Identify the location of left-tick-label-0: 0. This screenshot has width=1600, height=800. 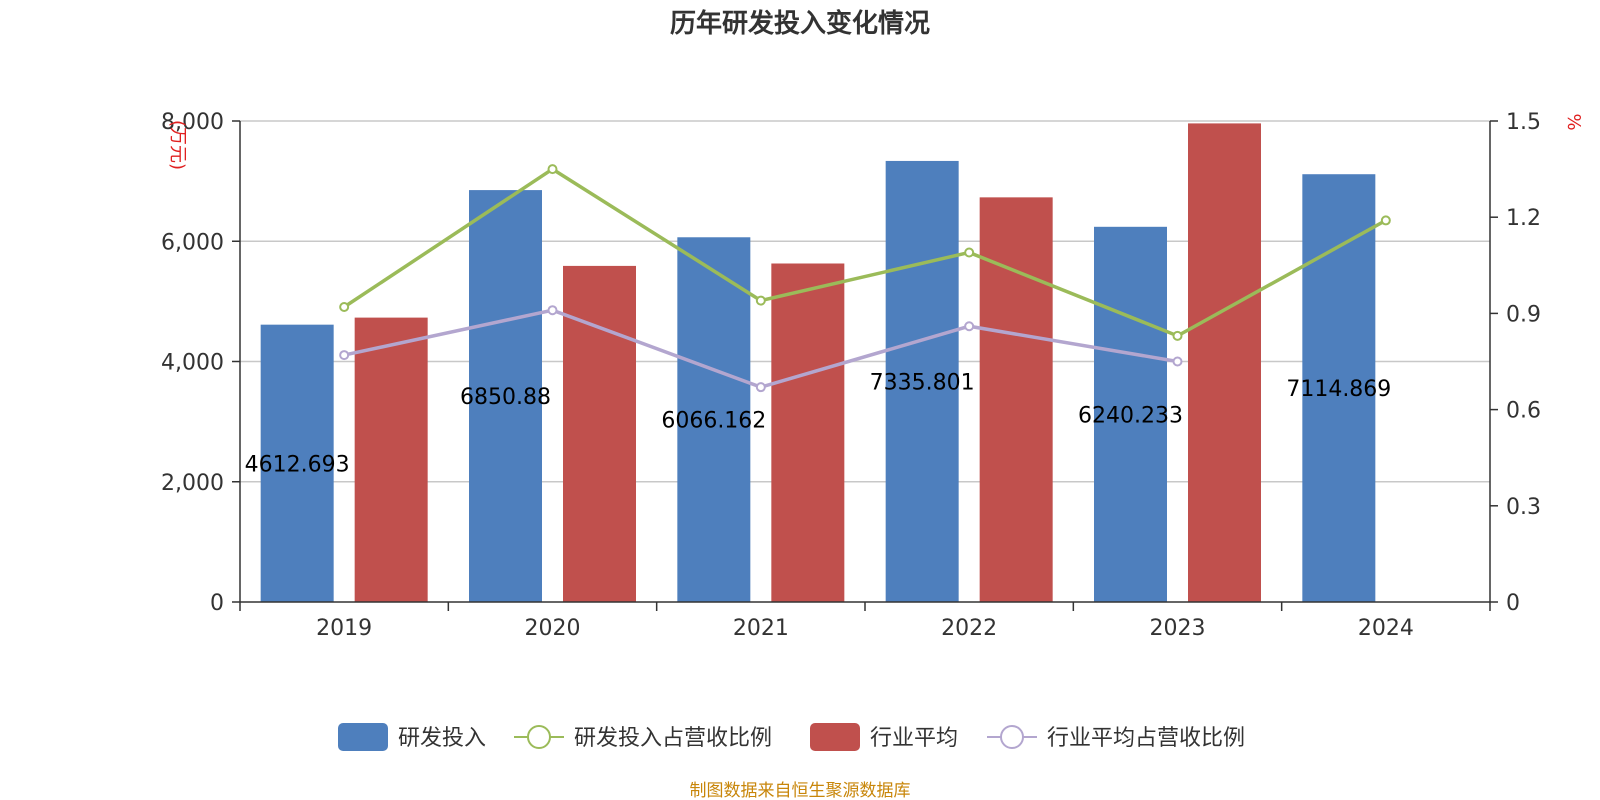
(217, 603).